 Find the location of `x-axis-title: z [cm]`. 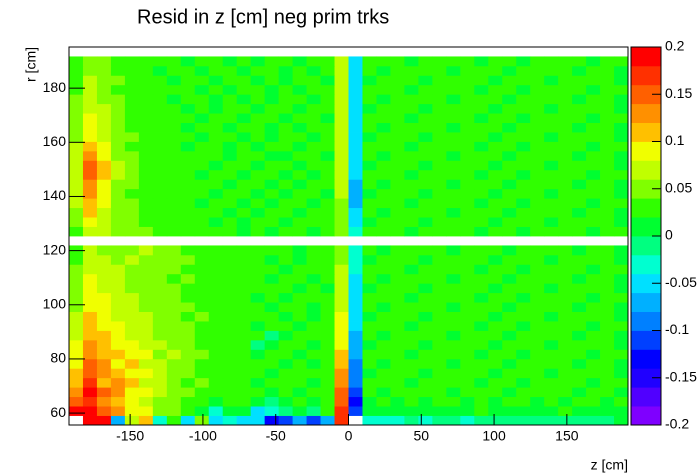

x-axis-title: z [cm] is located at coordinates (609, 465).